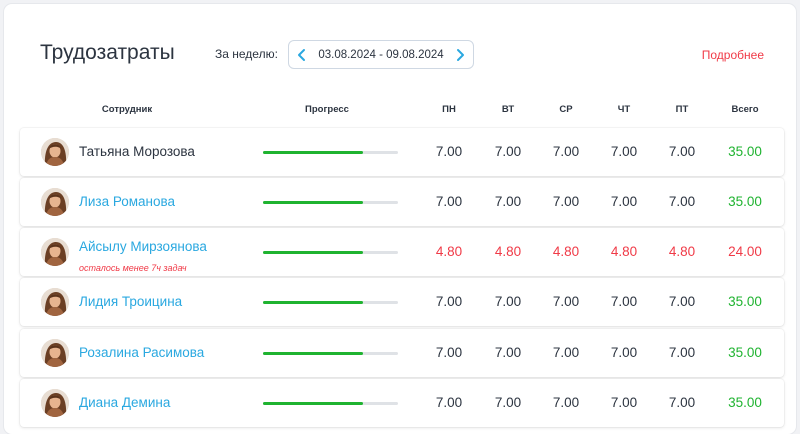  I want to click on col-header-total: Всего, so click(745, 109).